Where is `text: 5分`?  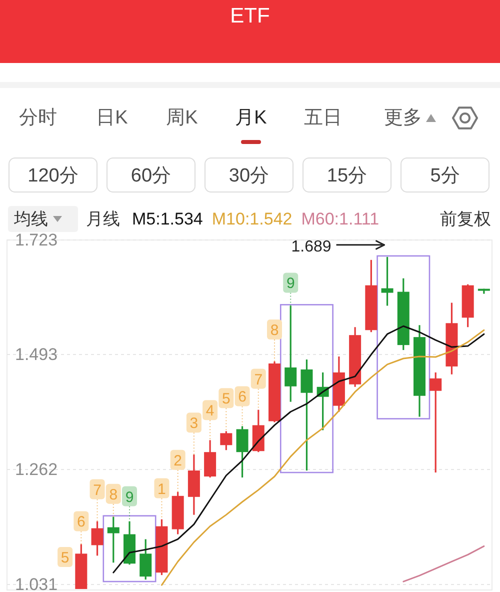 text: 5分 is located at coordinates (445, 176).